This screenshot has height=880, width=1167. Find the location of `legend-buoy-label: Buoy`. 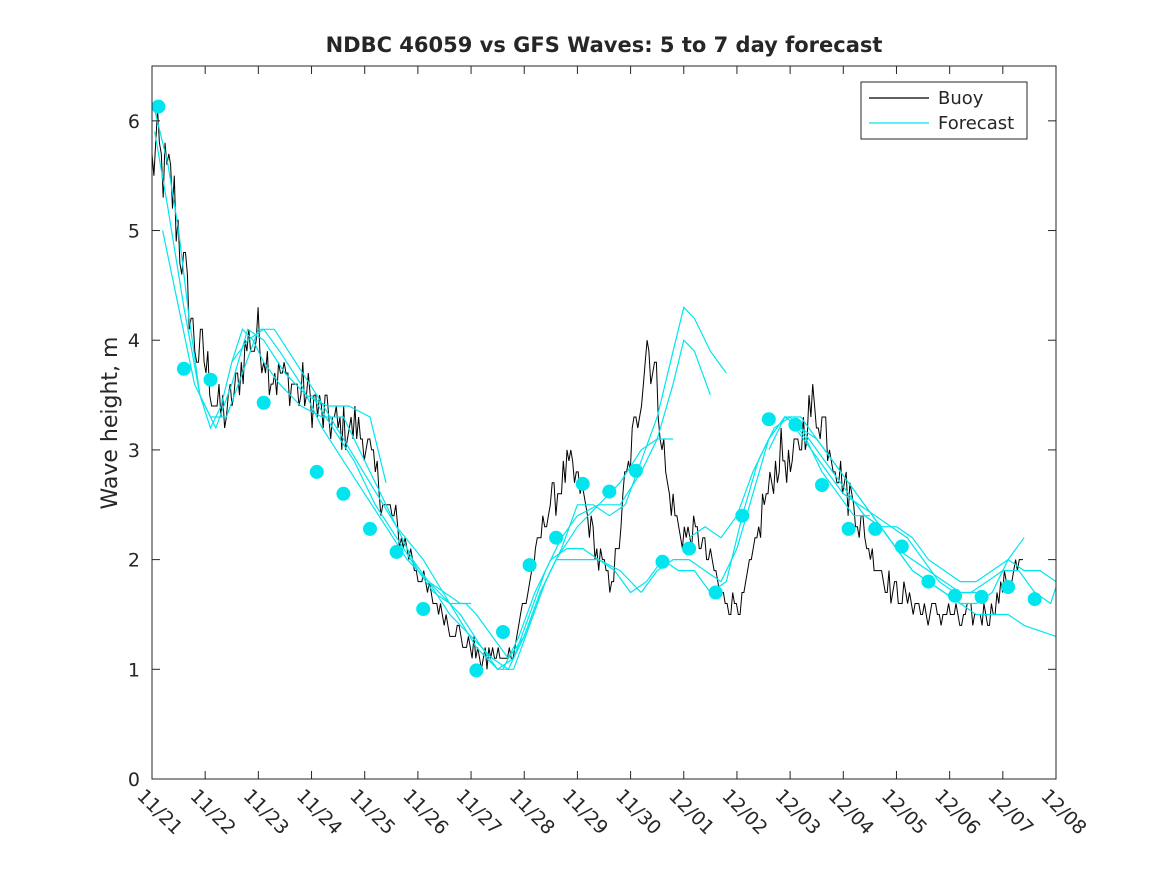

legend-buoy-label: Buoy is located at coordinates (961, 98).